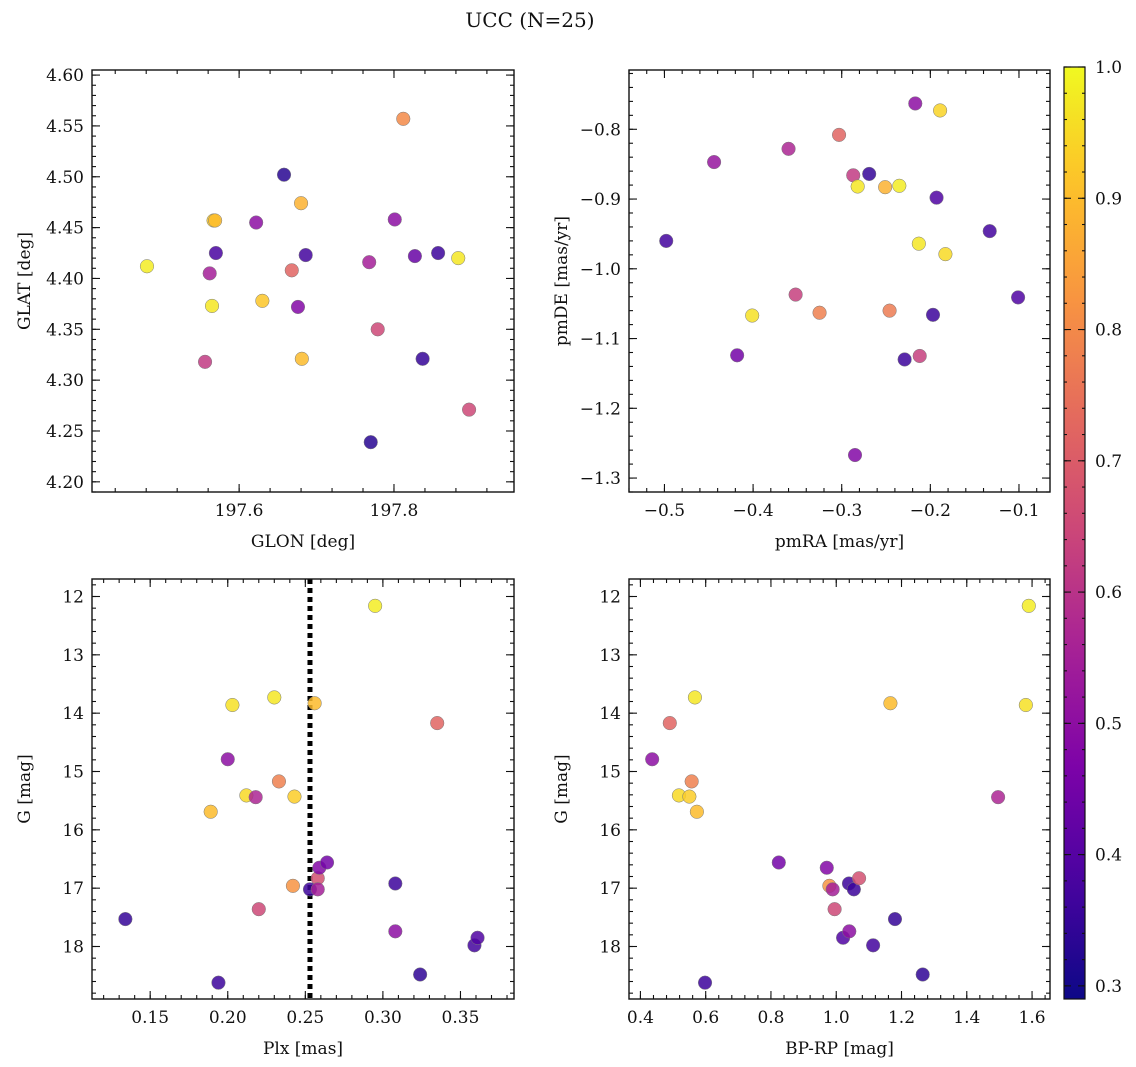 The height and width of the screenshot is (1067, 1136). Describe the element at coordinates (305, 1018) in the screenshot. I see `x-tick-label: 0.25` at that location.